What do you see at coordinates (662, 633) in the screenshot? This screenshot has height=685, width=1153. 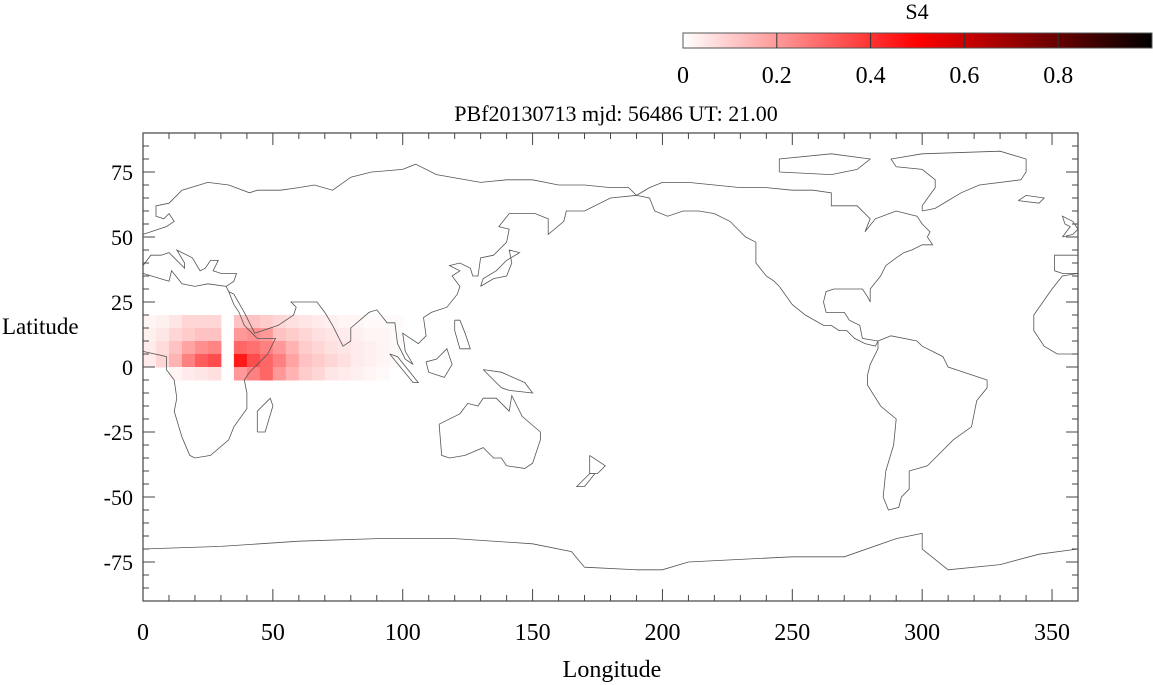 I see `x-tick-label: 200` at bounding box center [662, 633].